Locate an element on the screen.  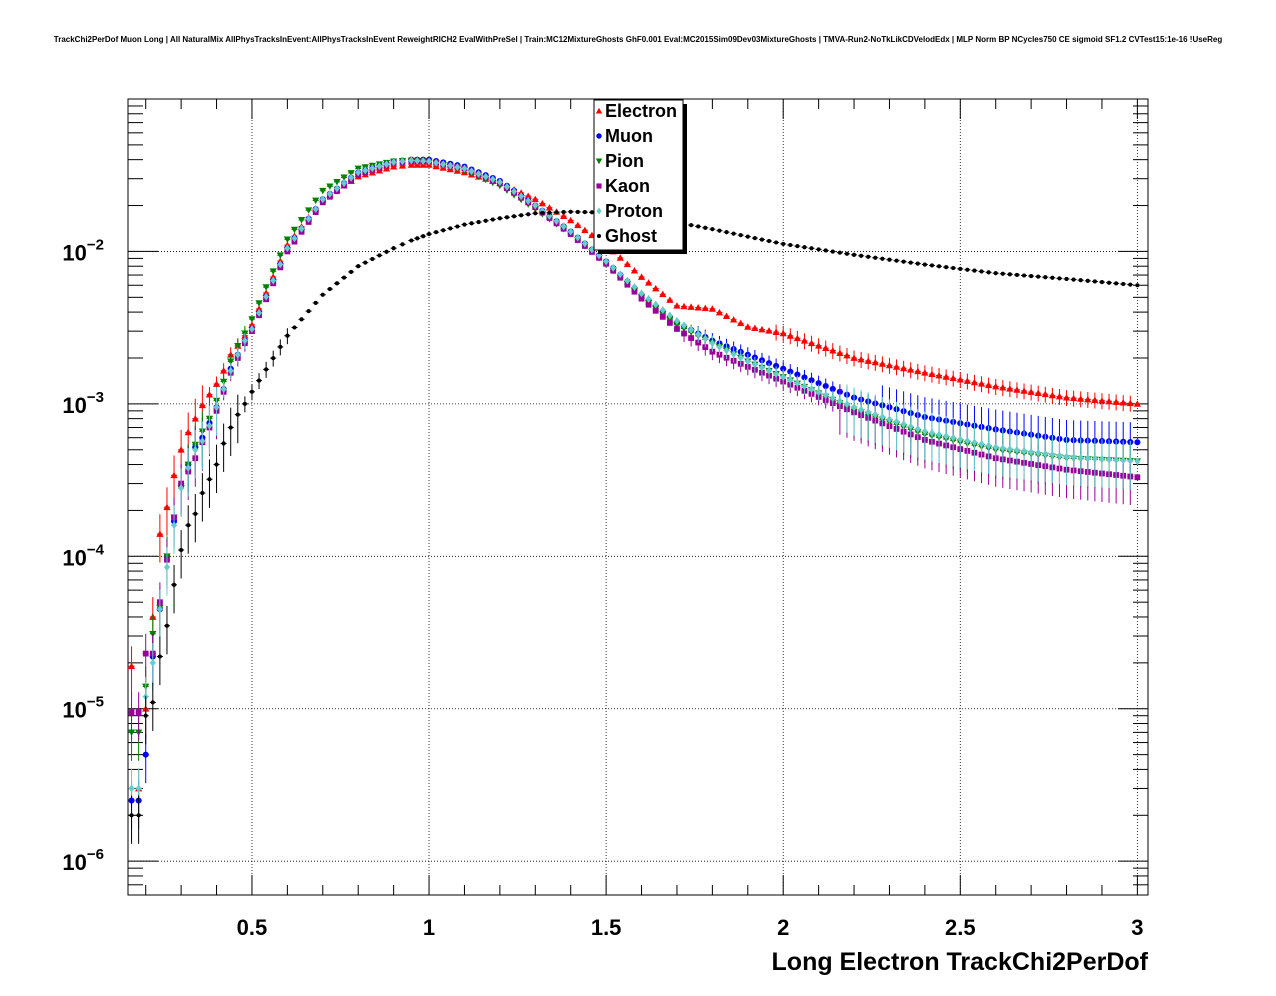
y-tick-label: 10⁻³ is located at coordinates (83, 403).